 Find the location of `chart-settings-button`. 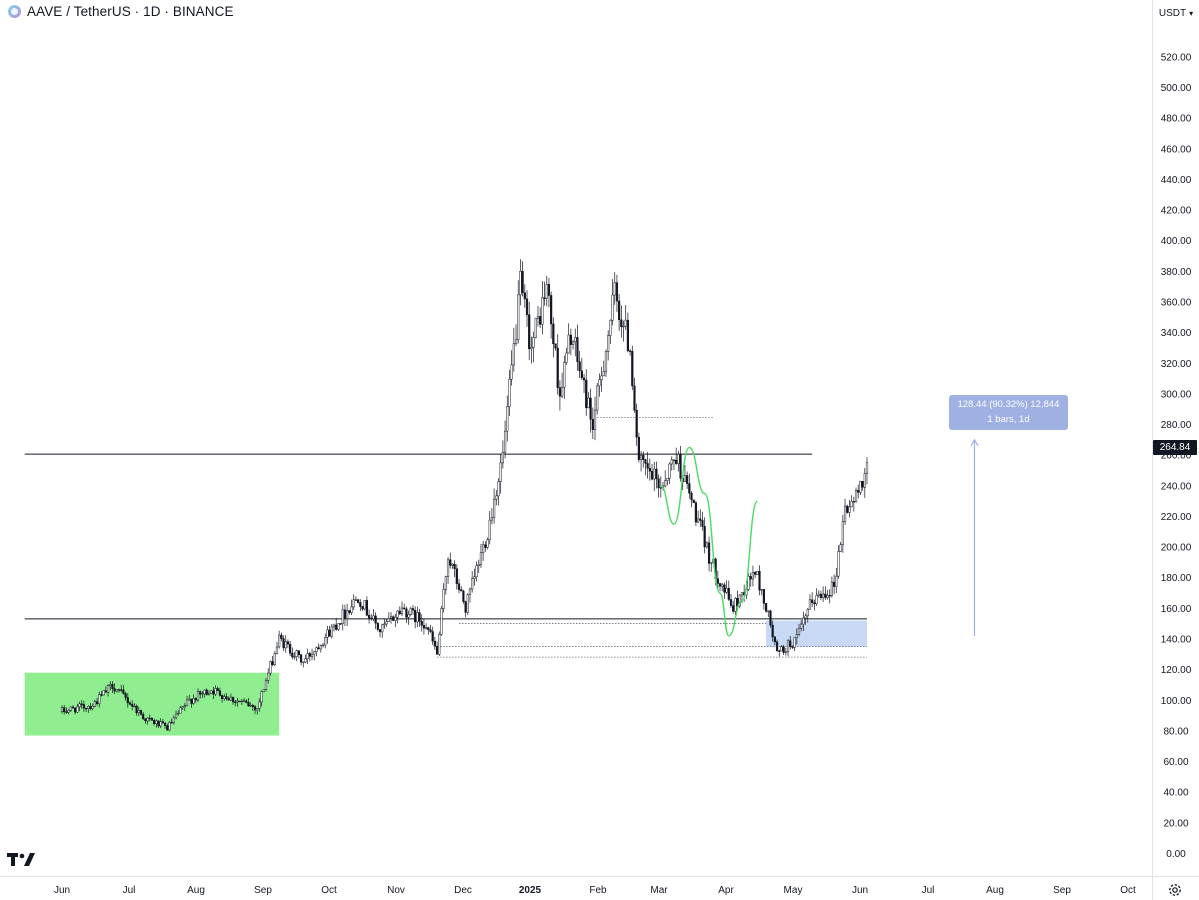

chart-settings-button is located at coordinates (1175, 890).